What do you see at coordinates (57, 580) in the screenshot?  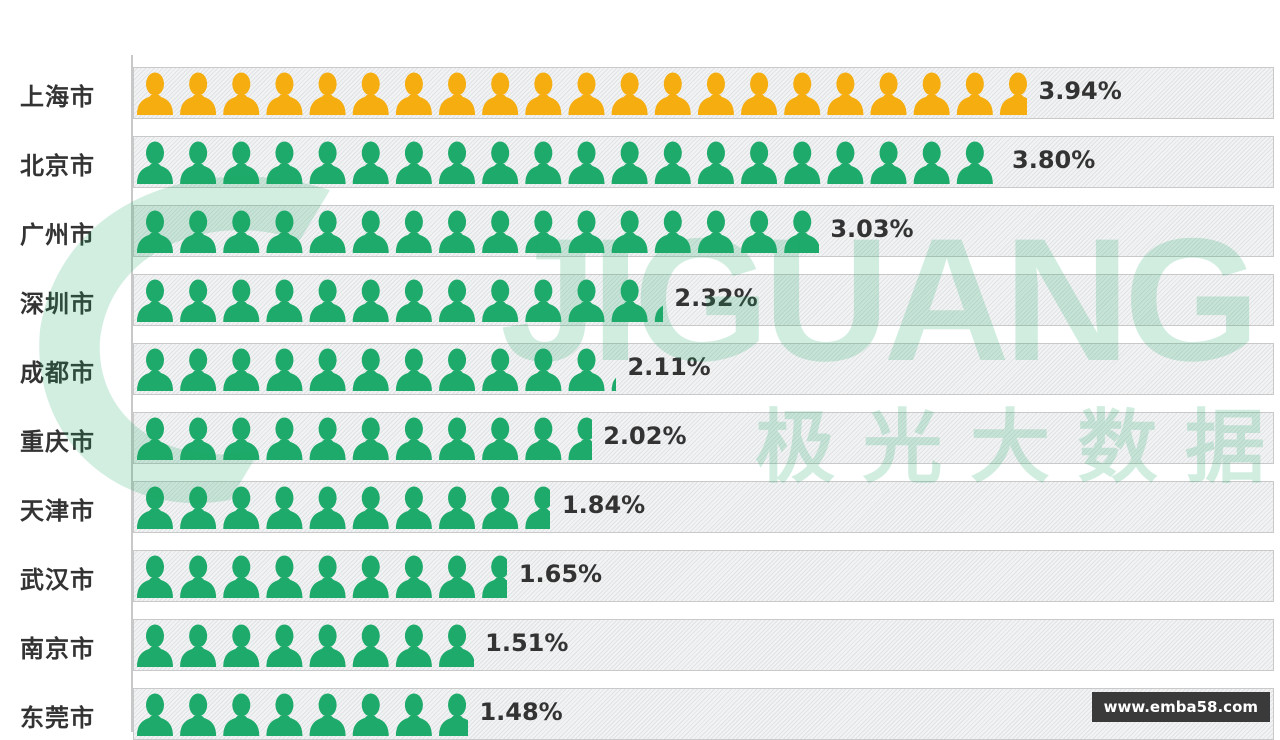 I see `category-label: 武汉市` at bounding box center [57, 580].